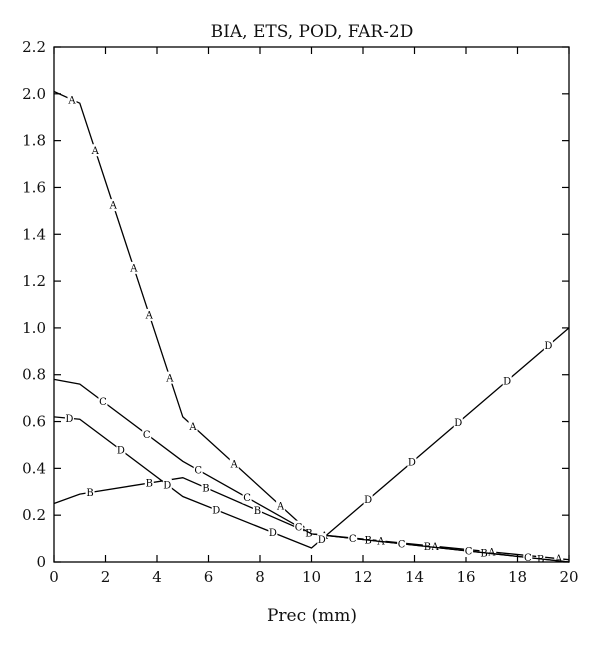 Image resolution: width=600 pixels, height=649 pixels. What do you see at coordinates (157, 577) in the screenshot?
I see `x-tick-label: 4` at bounding box center [157, 577].